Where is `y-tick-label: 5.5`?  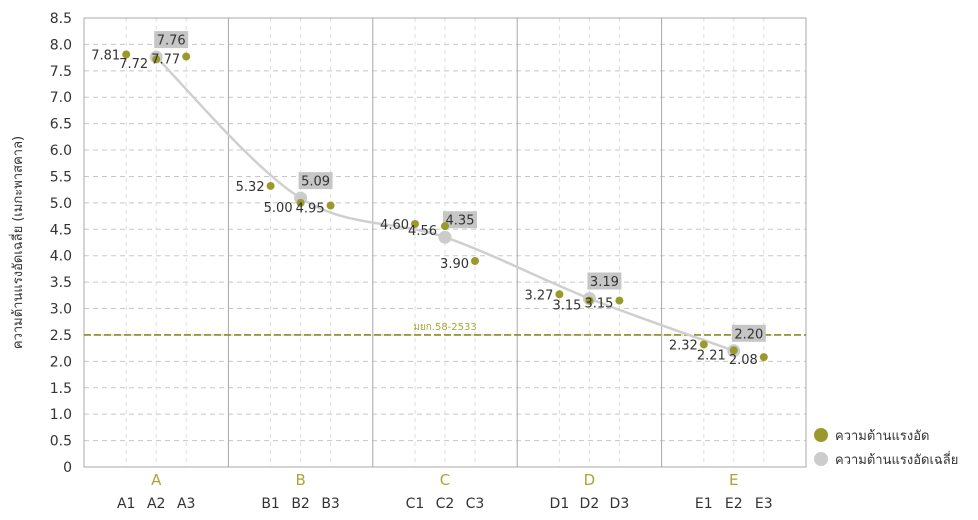
y-tick-label: 5.5 is located at coordinates (61, 177).